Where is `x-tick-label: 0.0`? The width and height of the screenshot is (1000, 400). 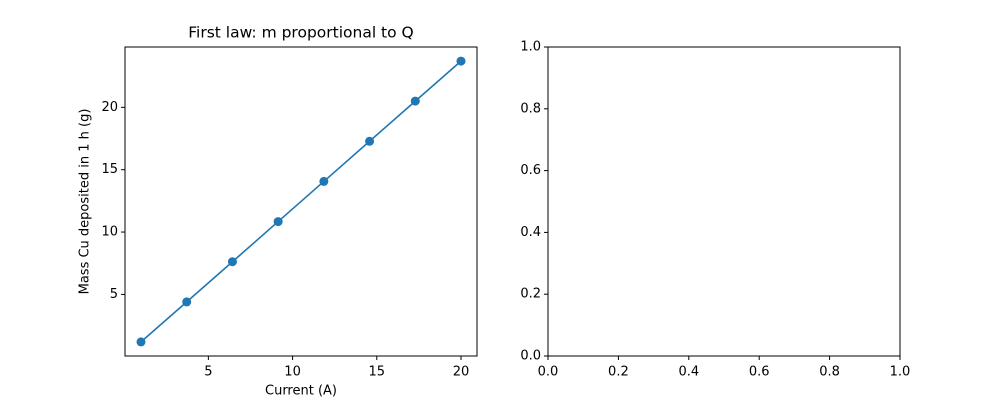
x-tick-label: 0.0 is located at coordinates (548, 372).